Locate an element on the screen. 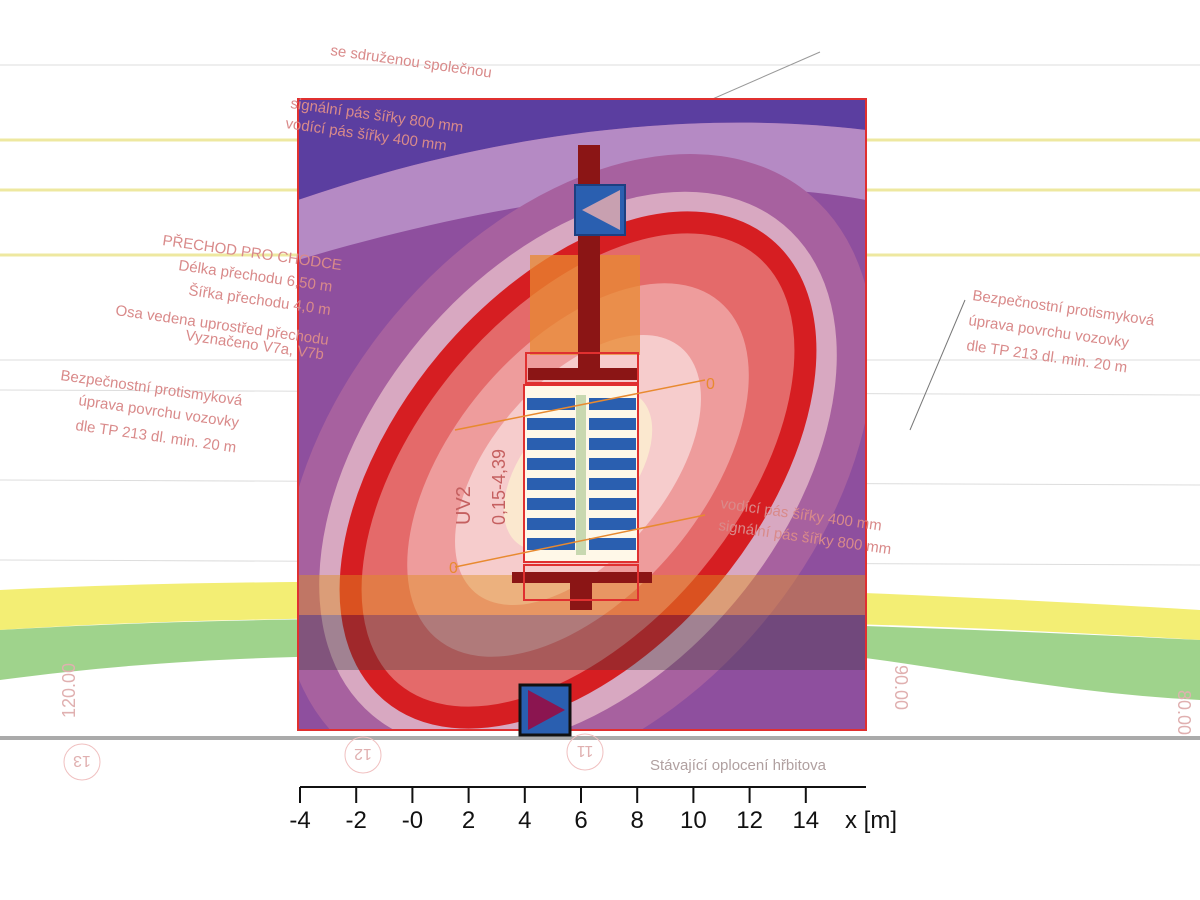 The image size is (1200, 900). station-number: 13 is located at coordinates (82, 760).